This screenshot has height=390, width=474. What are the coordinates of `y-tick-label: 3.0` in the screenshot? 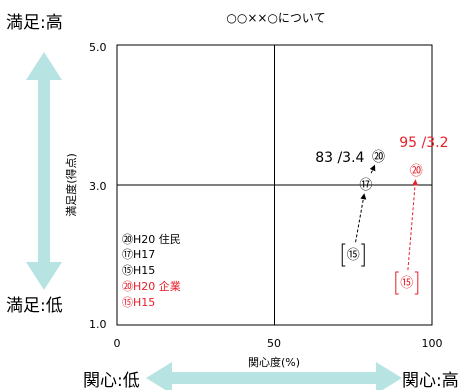 It's located at (98, 186).